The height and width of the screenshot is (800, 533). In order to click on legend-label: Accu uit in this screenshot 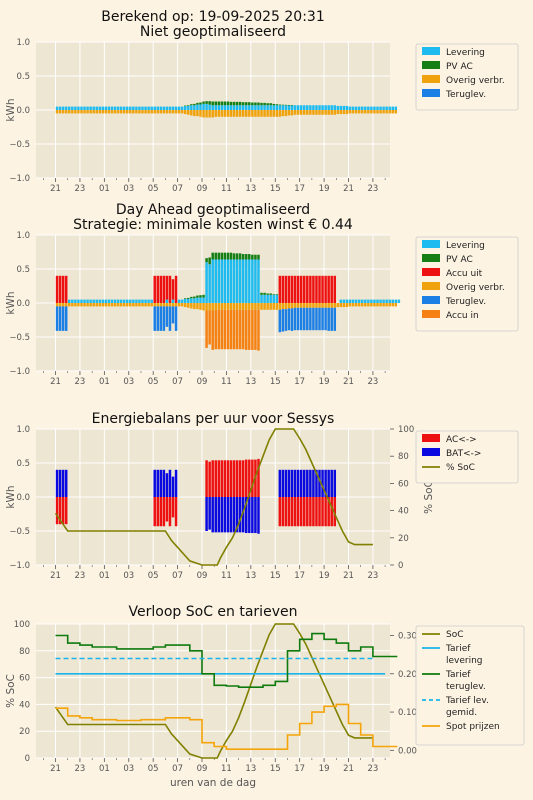, I will do `click(464, 274)`.